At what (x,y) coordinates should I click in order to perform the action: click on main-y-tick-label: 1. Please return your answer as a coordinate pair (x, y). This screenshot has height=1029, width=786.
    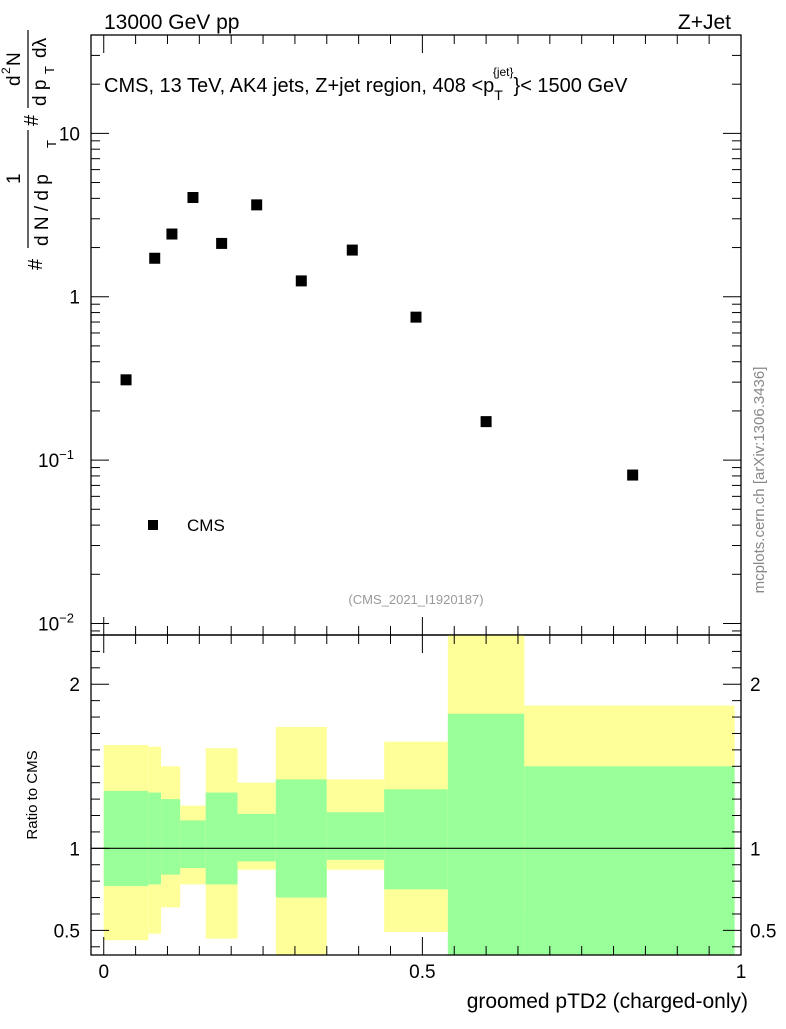
    Looking at the image, I should click on (74, 298).